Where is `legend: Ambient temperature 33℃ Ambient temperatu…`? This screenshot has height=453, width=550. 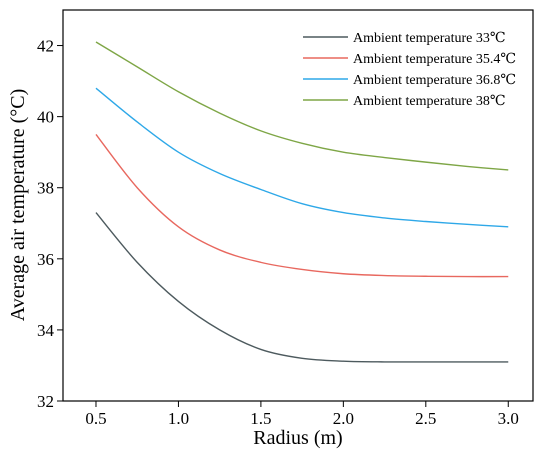
legend: Ambient temperature 33℃ Ambient temperatu… is located at coordinates (409, 70).